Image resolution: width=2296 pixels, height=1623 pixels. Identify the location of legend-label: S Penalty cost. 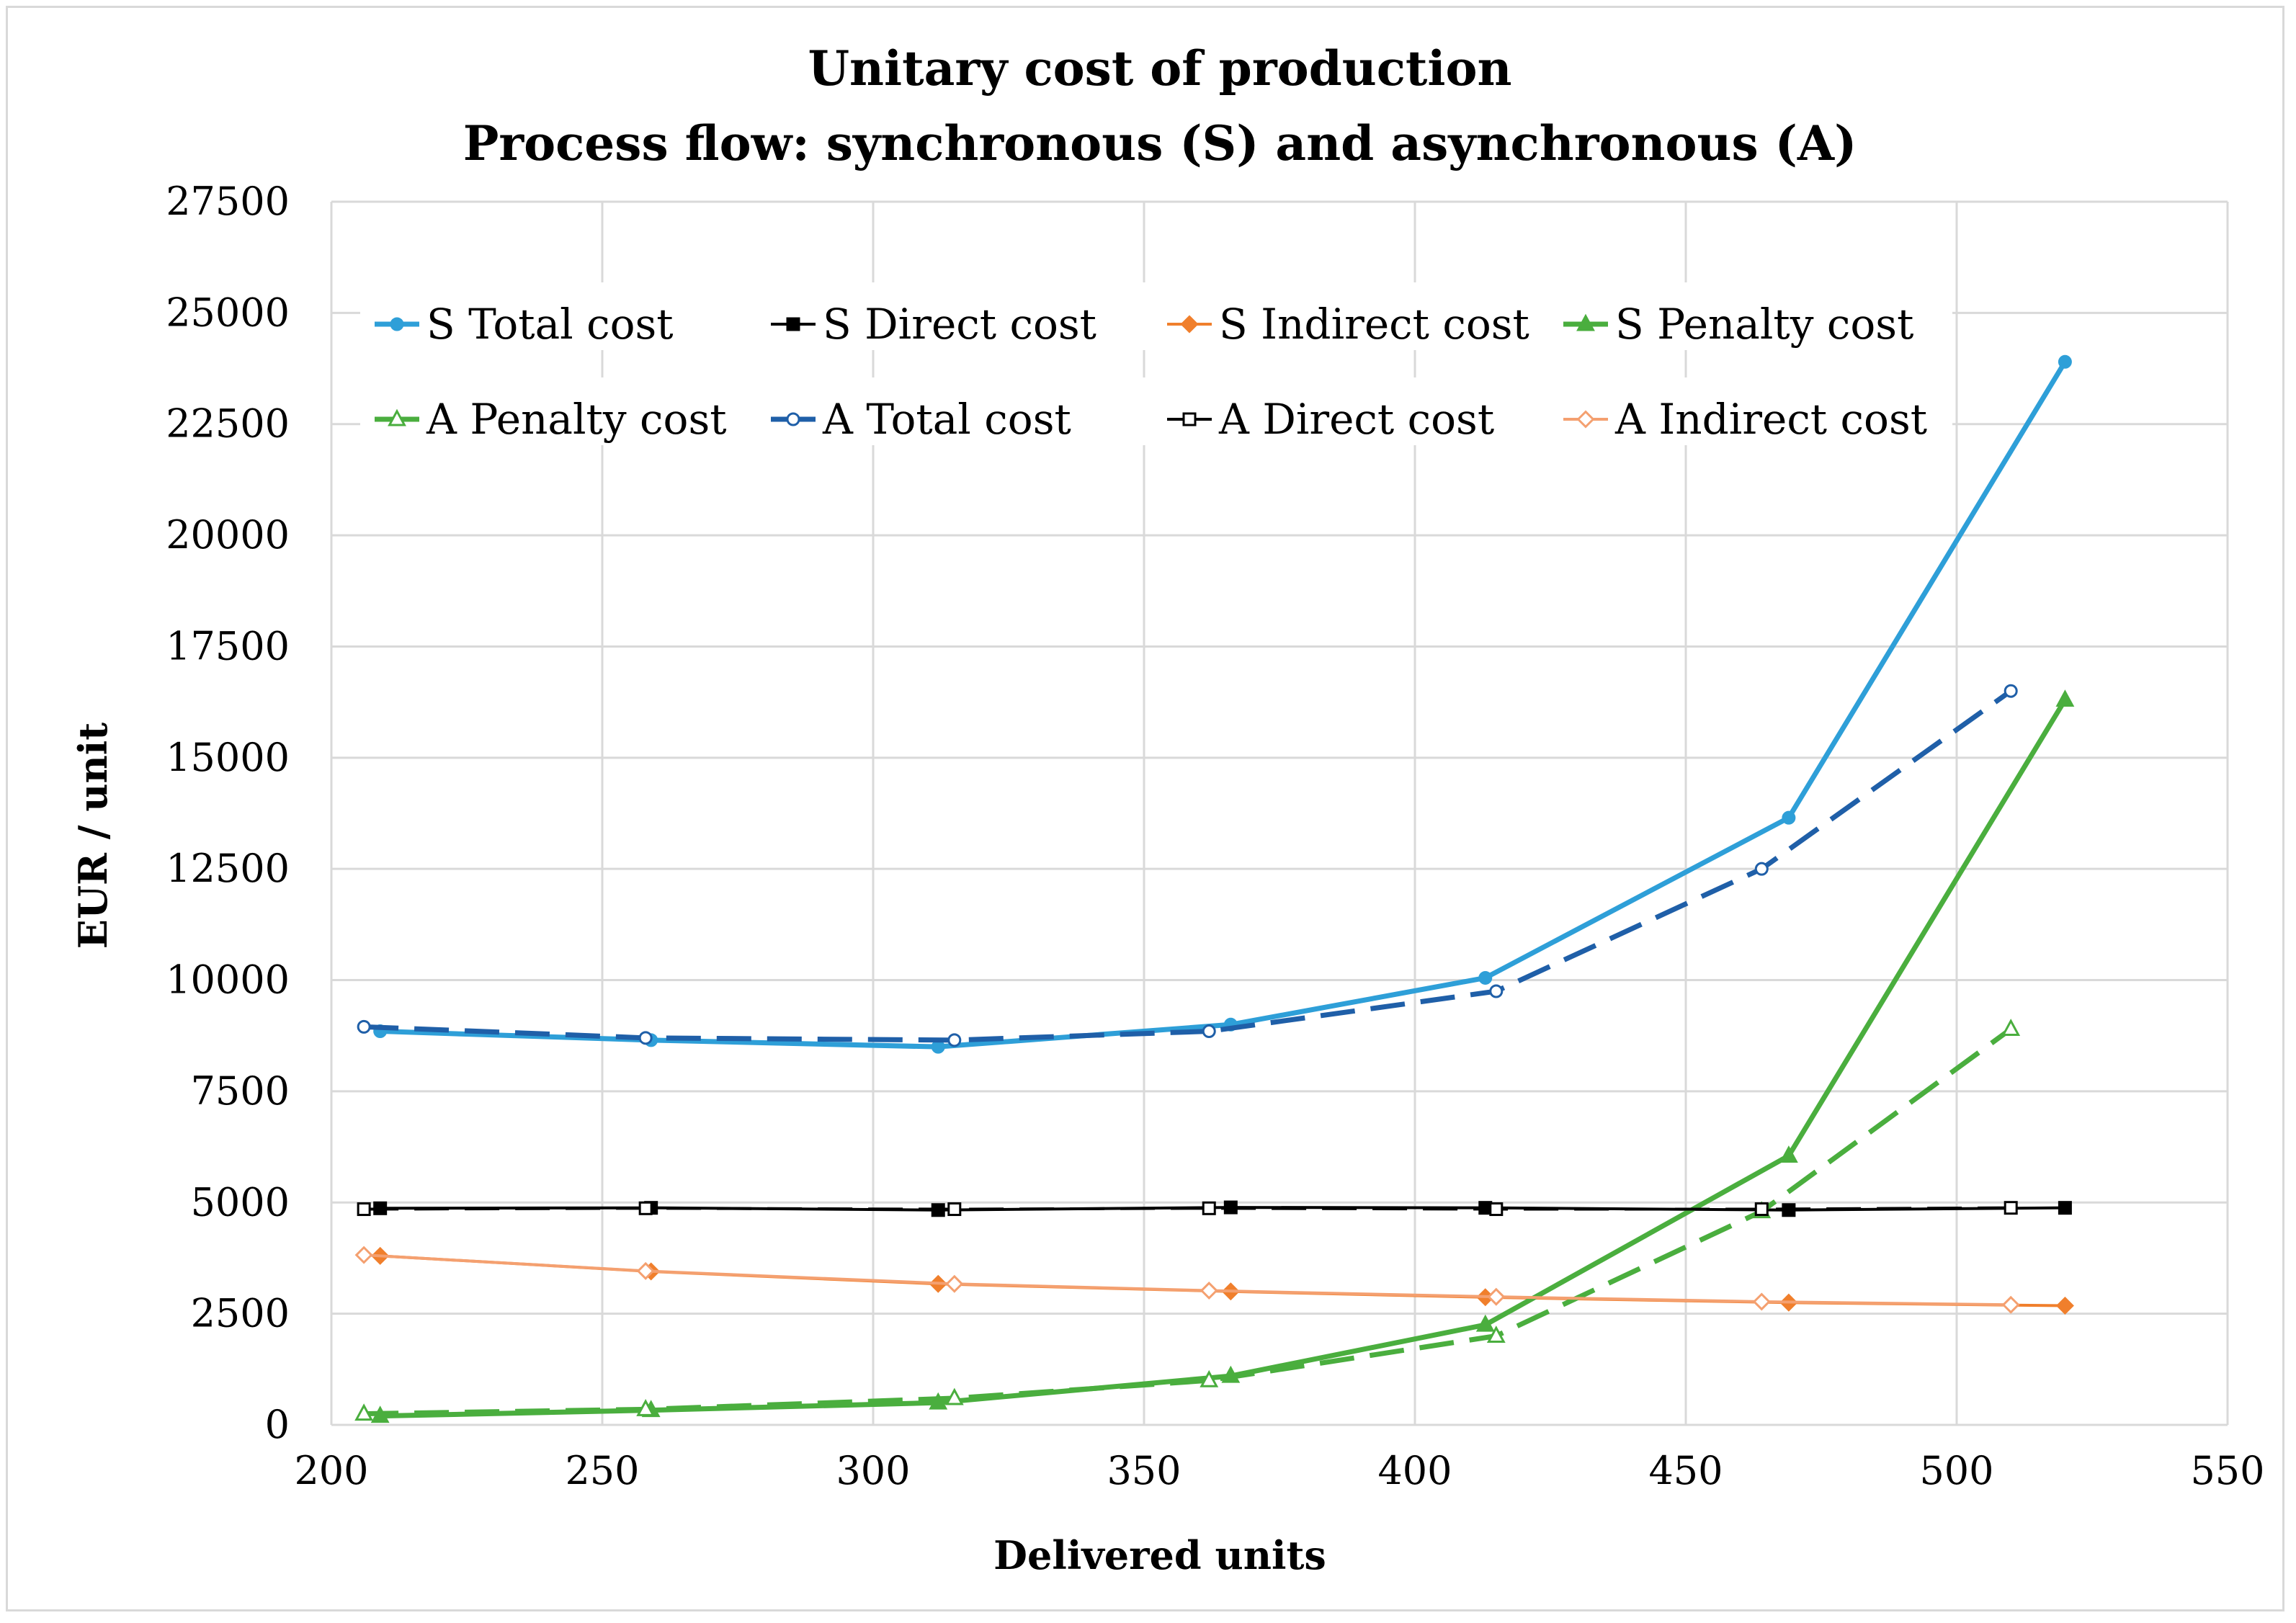
(1764, 324).